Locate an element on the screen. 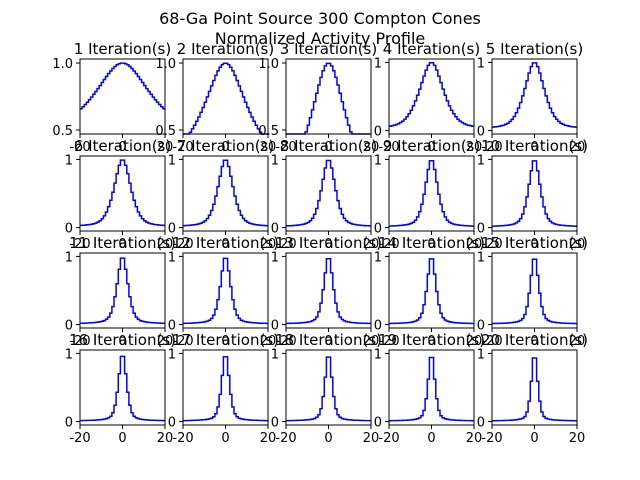  subplot-title: 1 Iteration(s) is located at coordinates (122, 49).